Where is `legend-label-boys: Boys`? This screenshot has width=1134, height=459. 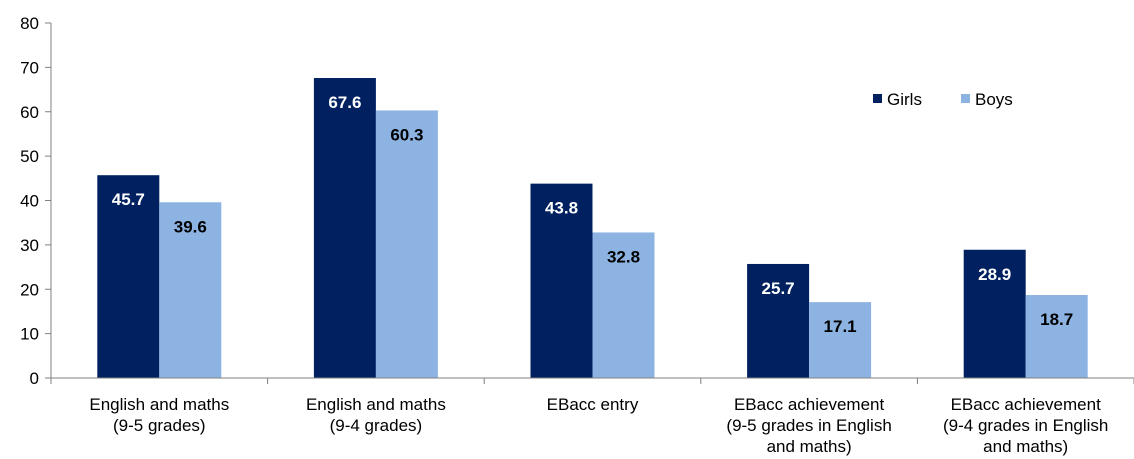 legend-label-boys: Boys is located at coordinates (994, 99).